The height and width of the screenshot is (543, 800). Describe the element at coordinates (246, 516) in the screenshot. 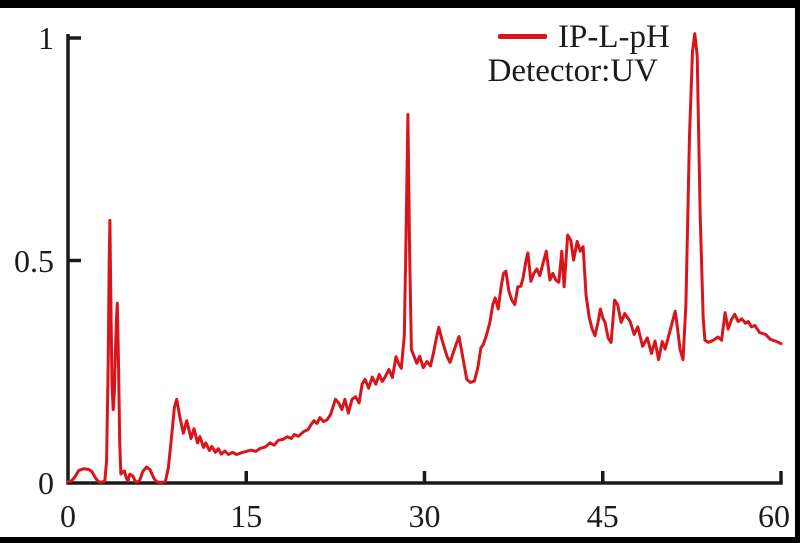

I see `x-tick-label-15: 15` at that location.